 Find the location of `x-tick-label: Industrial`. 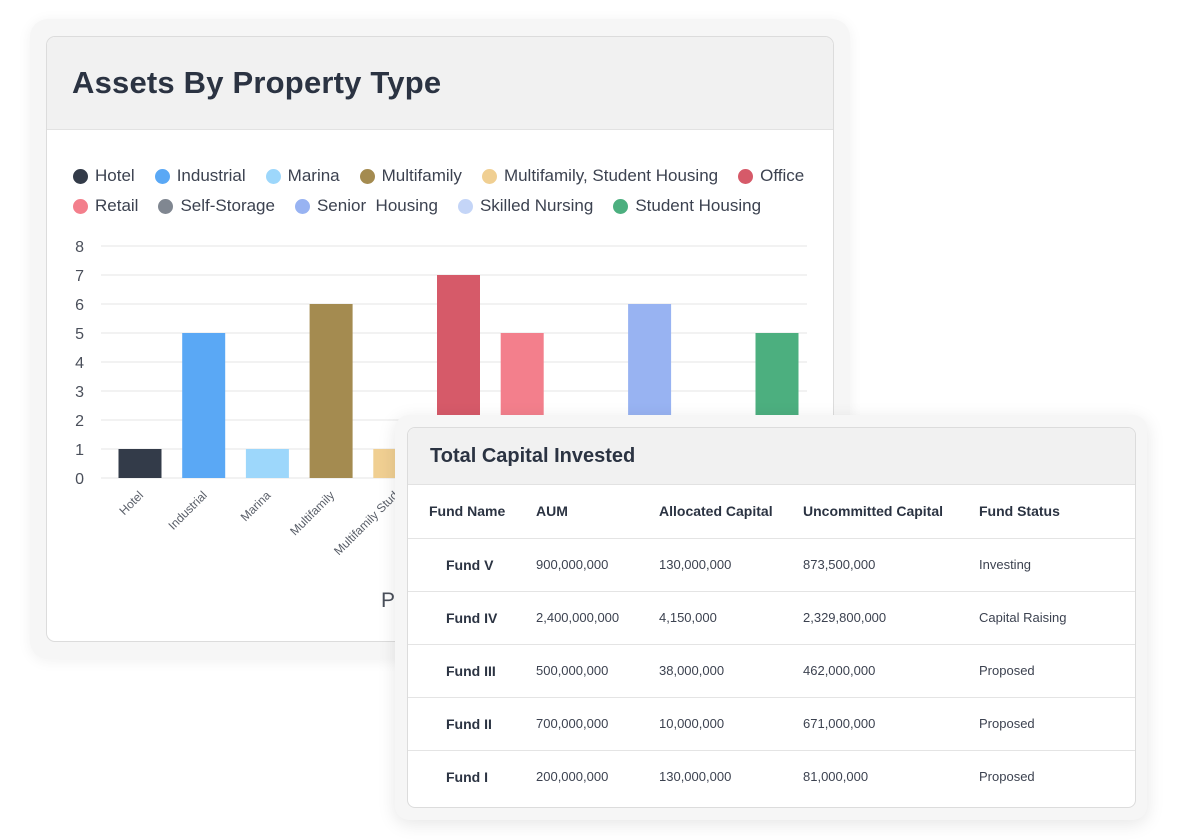

x-tick-label: Industrial is located at coordinates (187, 510).